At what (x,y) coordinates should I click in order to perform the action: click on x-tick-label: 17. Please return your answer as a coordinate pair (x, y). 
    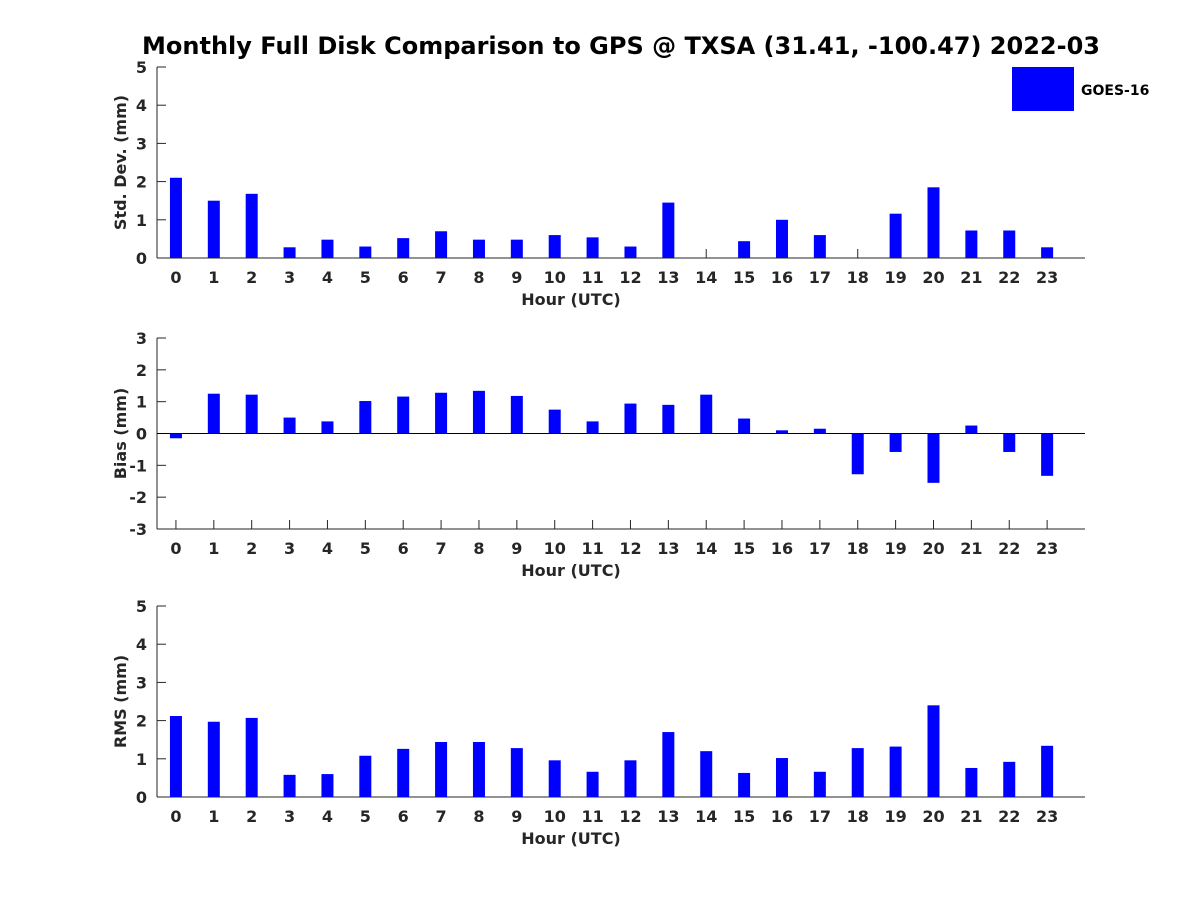
    Looking at the image, I should click on (820, 816).